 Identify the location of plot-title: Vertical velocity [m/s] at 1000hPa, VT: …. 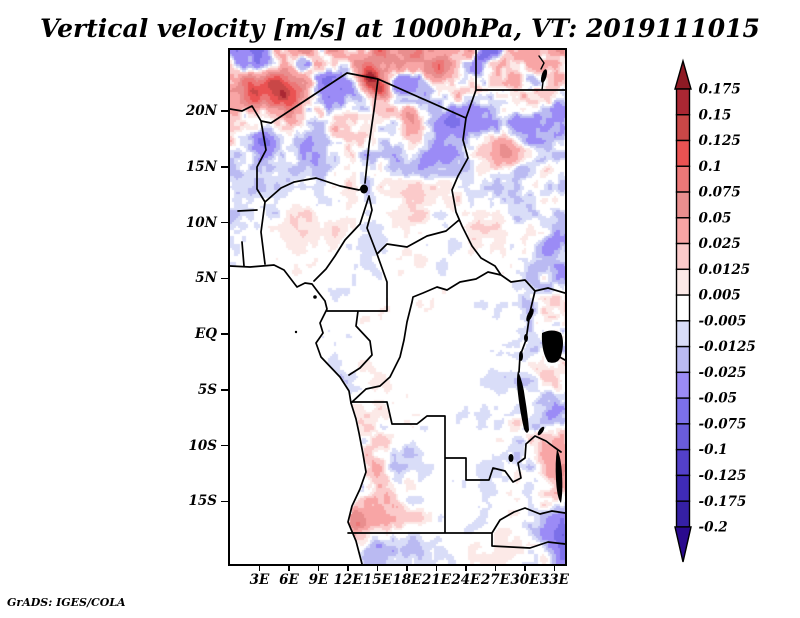
(400, 28).